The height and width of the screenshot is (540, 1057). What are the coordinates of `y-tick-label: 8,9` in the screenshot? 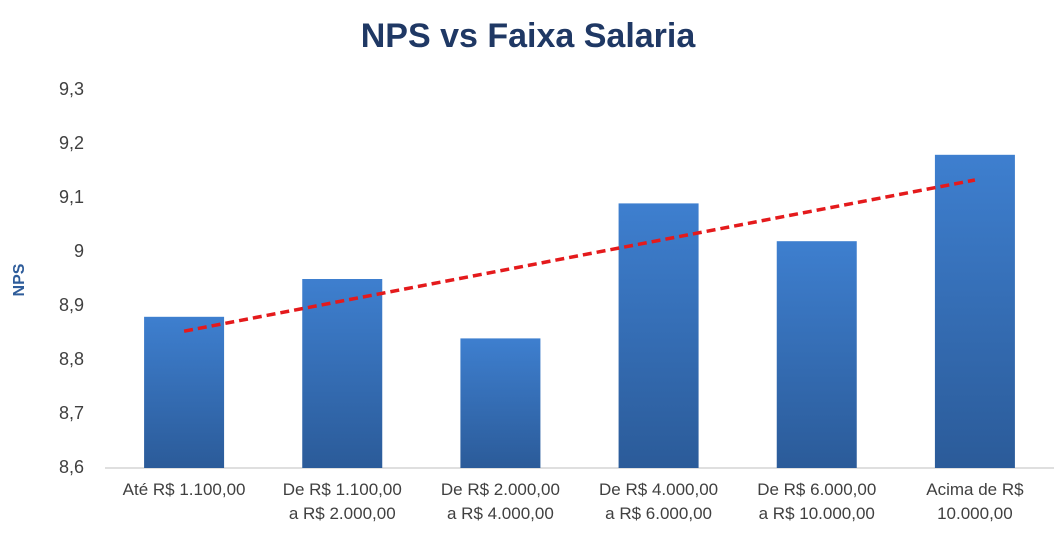 It's located at (71, 305).